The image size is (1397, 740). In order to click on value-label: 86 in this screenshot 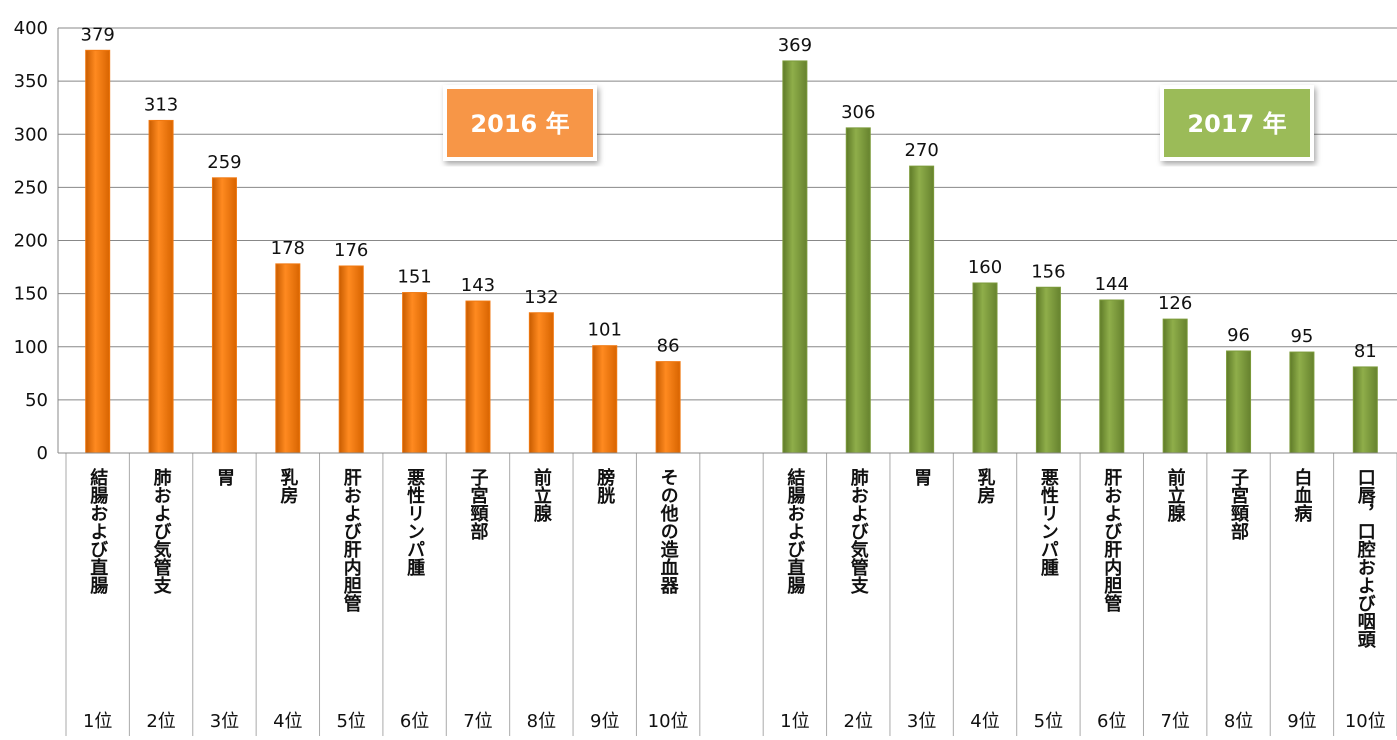, I will do `click(668, 346)`.